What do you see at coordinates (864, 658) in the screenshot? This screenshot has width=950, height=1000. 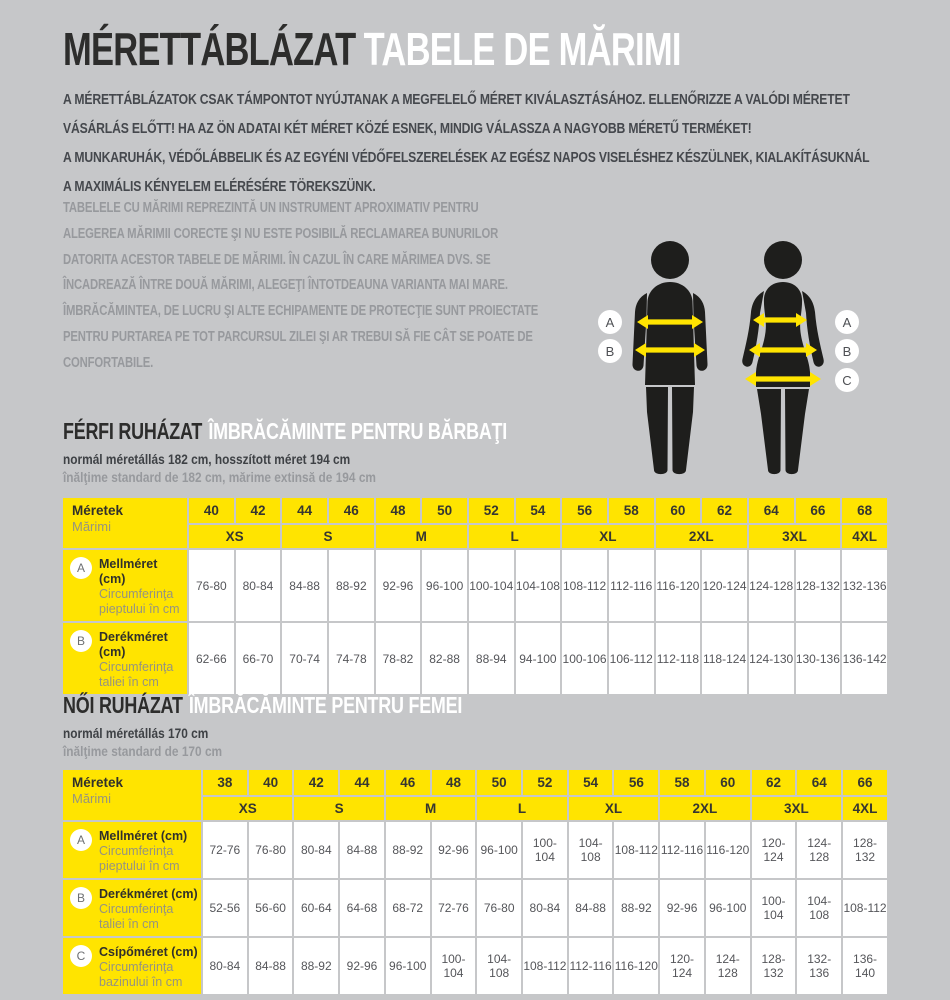 I see `value-cell: 136-142` at bounding box center [864, 658].